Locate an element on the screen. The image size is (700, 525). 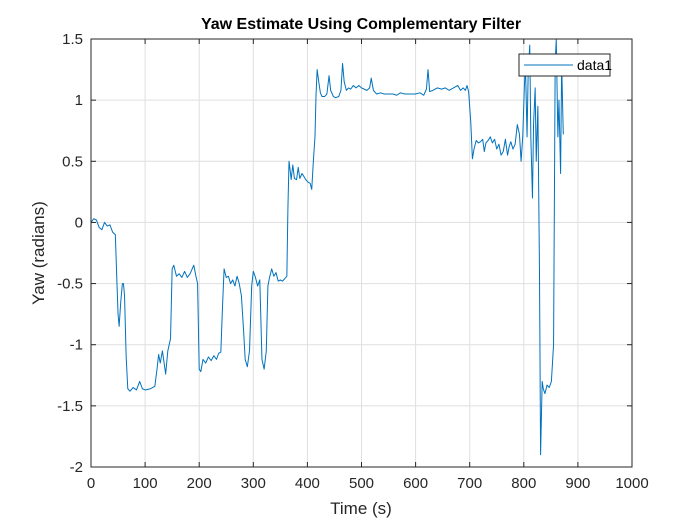
y-tick-label: -2 is located at coordinates (76, 467).